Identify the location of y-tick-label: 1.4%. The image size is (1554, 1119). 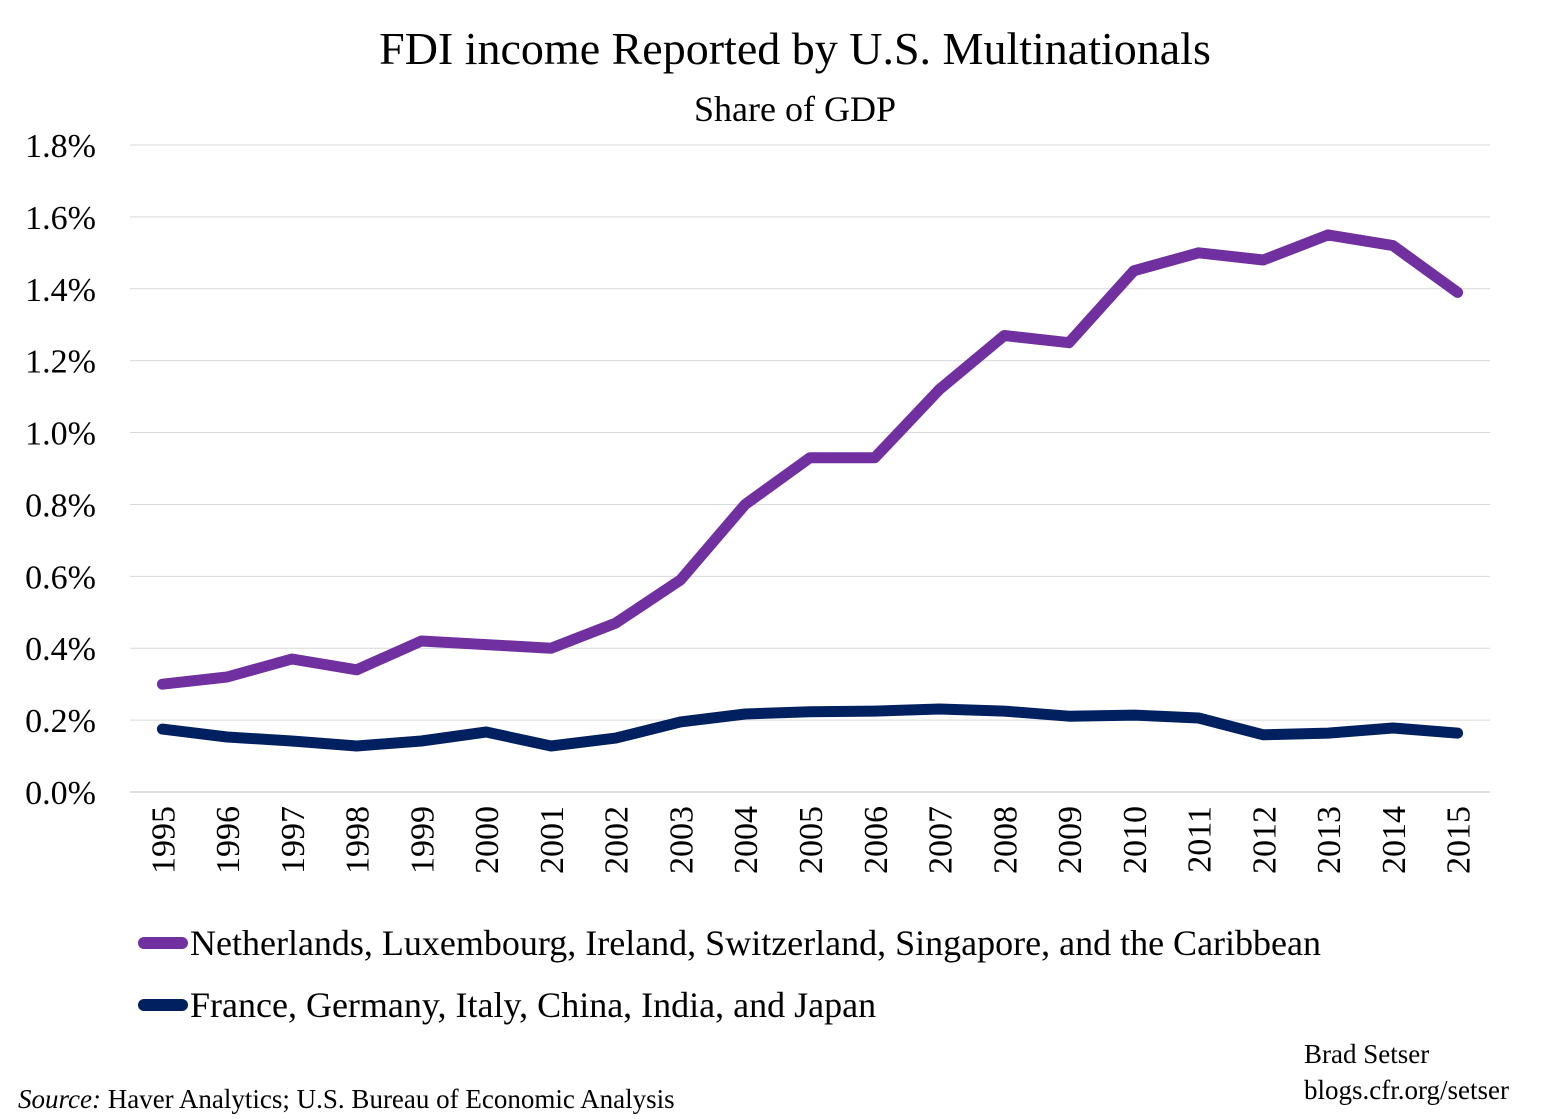
(60, 290).